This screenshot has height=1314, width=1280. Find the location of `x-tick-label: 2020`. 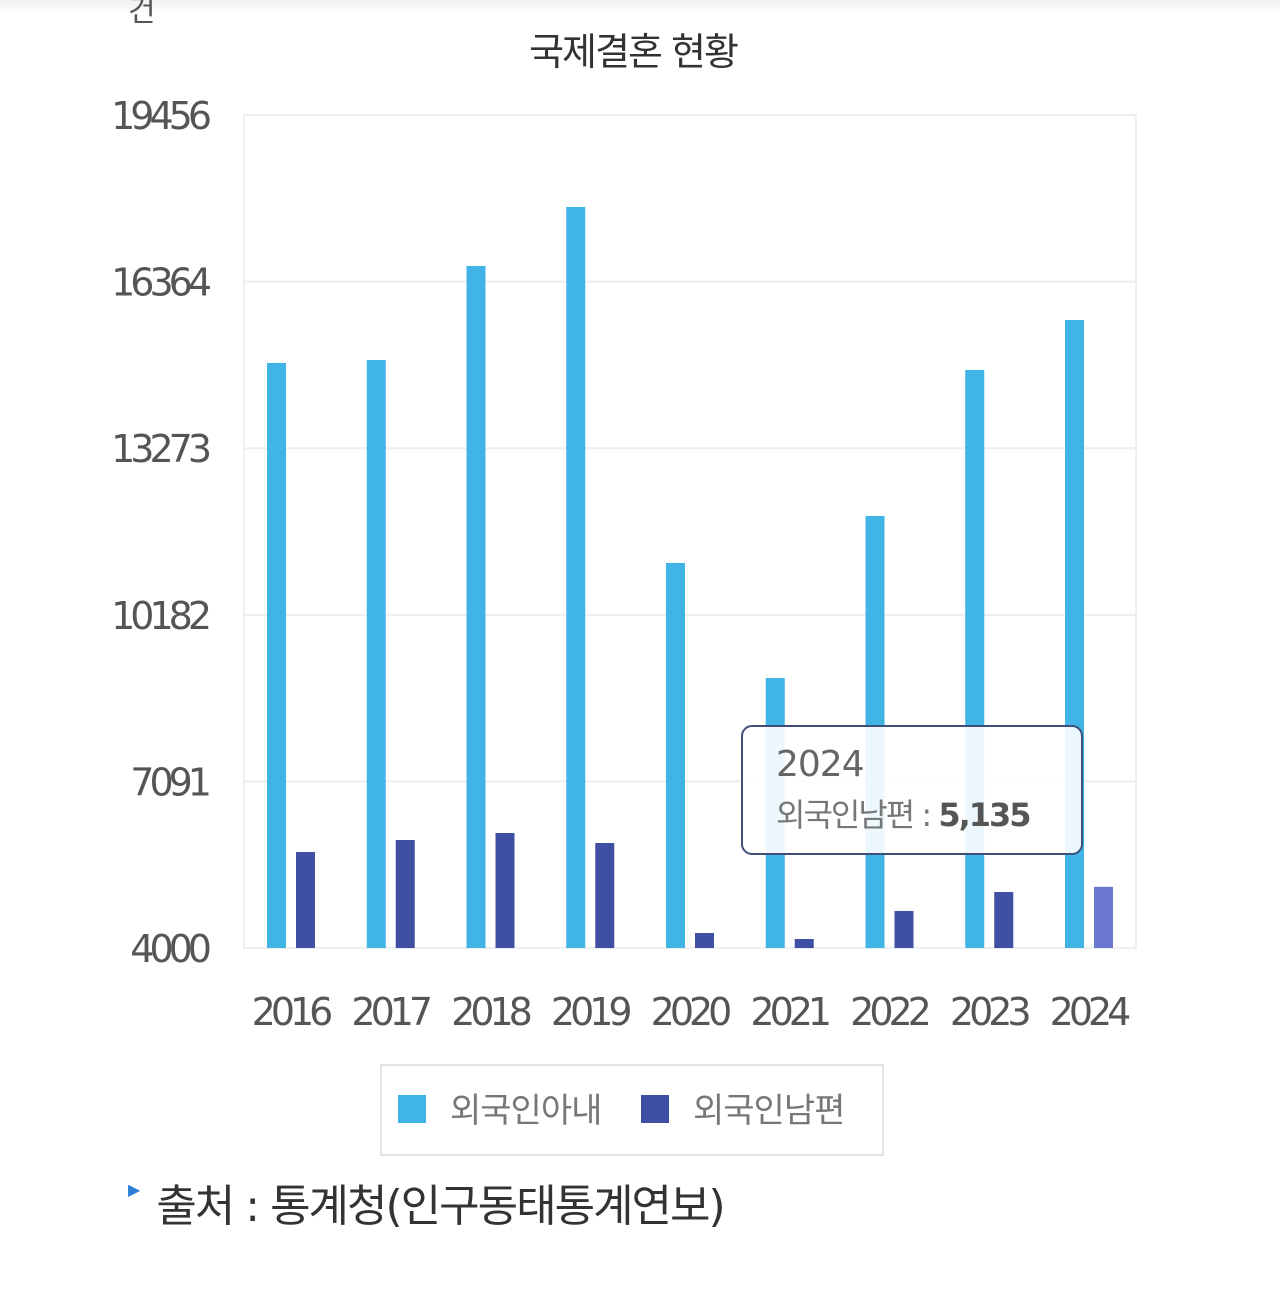

x-tick-label: 2020 is located at coordinates (691, 1012).